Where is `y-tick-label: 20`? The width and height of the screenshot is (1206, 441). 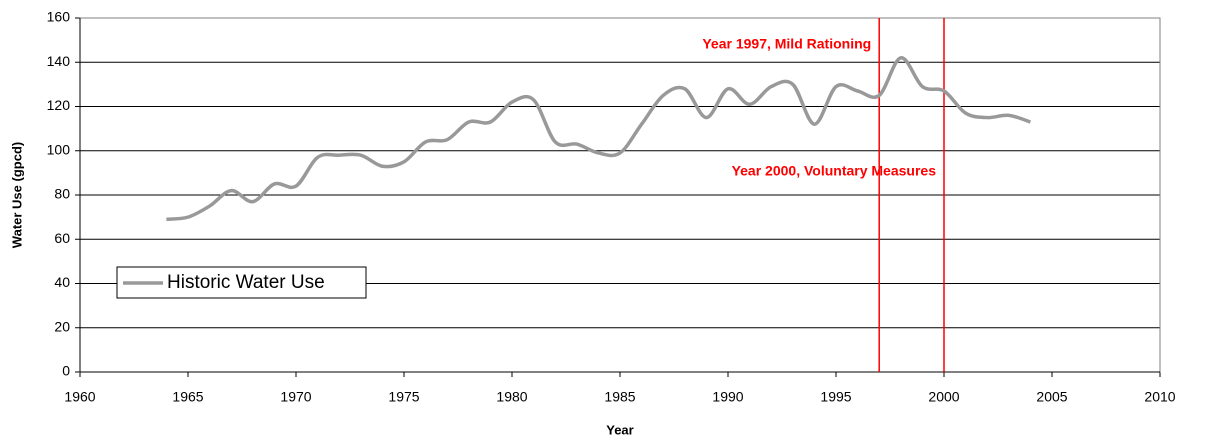 y-tick-label: 20 is located at coordinates (62, 326).